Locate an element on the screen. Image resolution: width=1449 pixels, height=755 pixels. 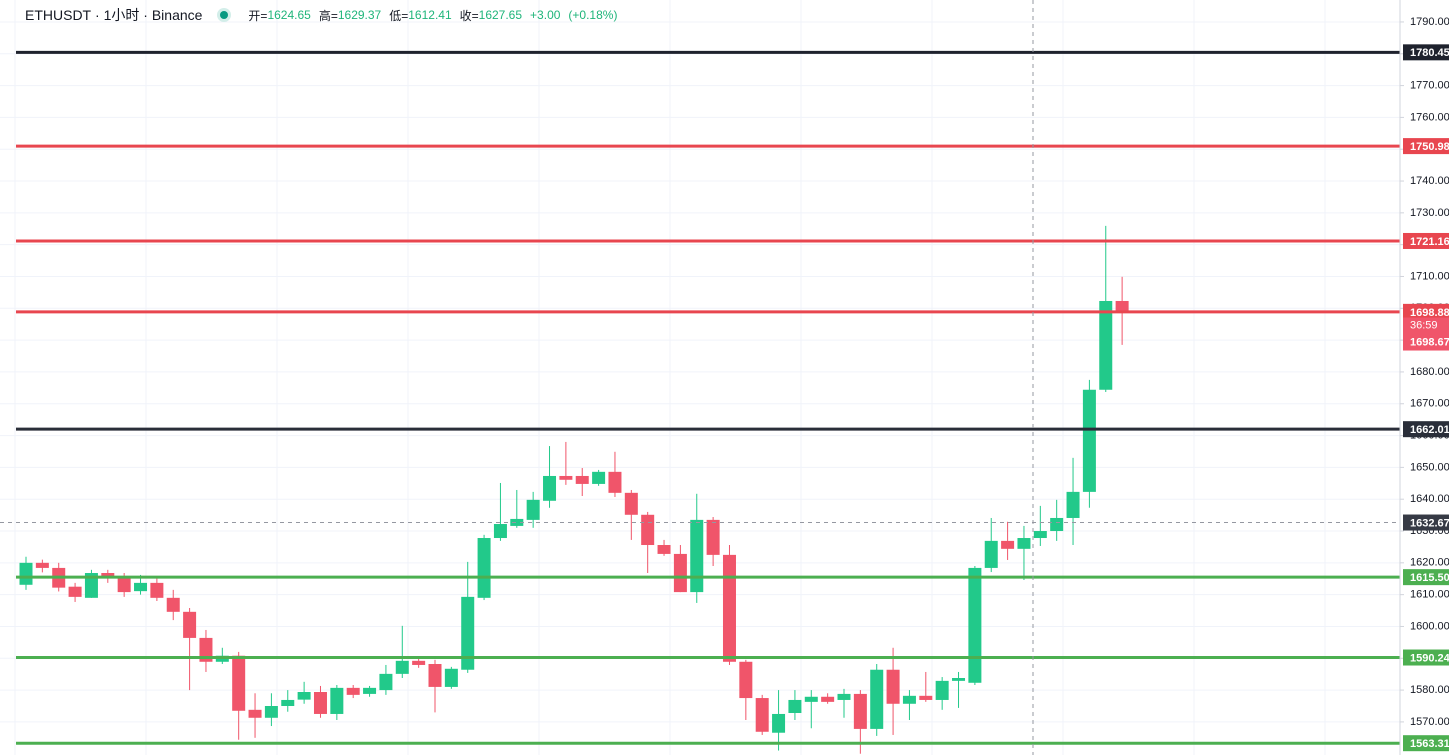
symbol: ETHUSDT is located at coordinates (58, 15).